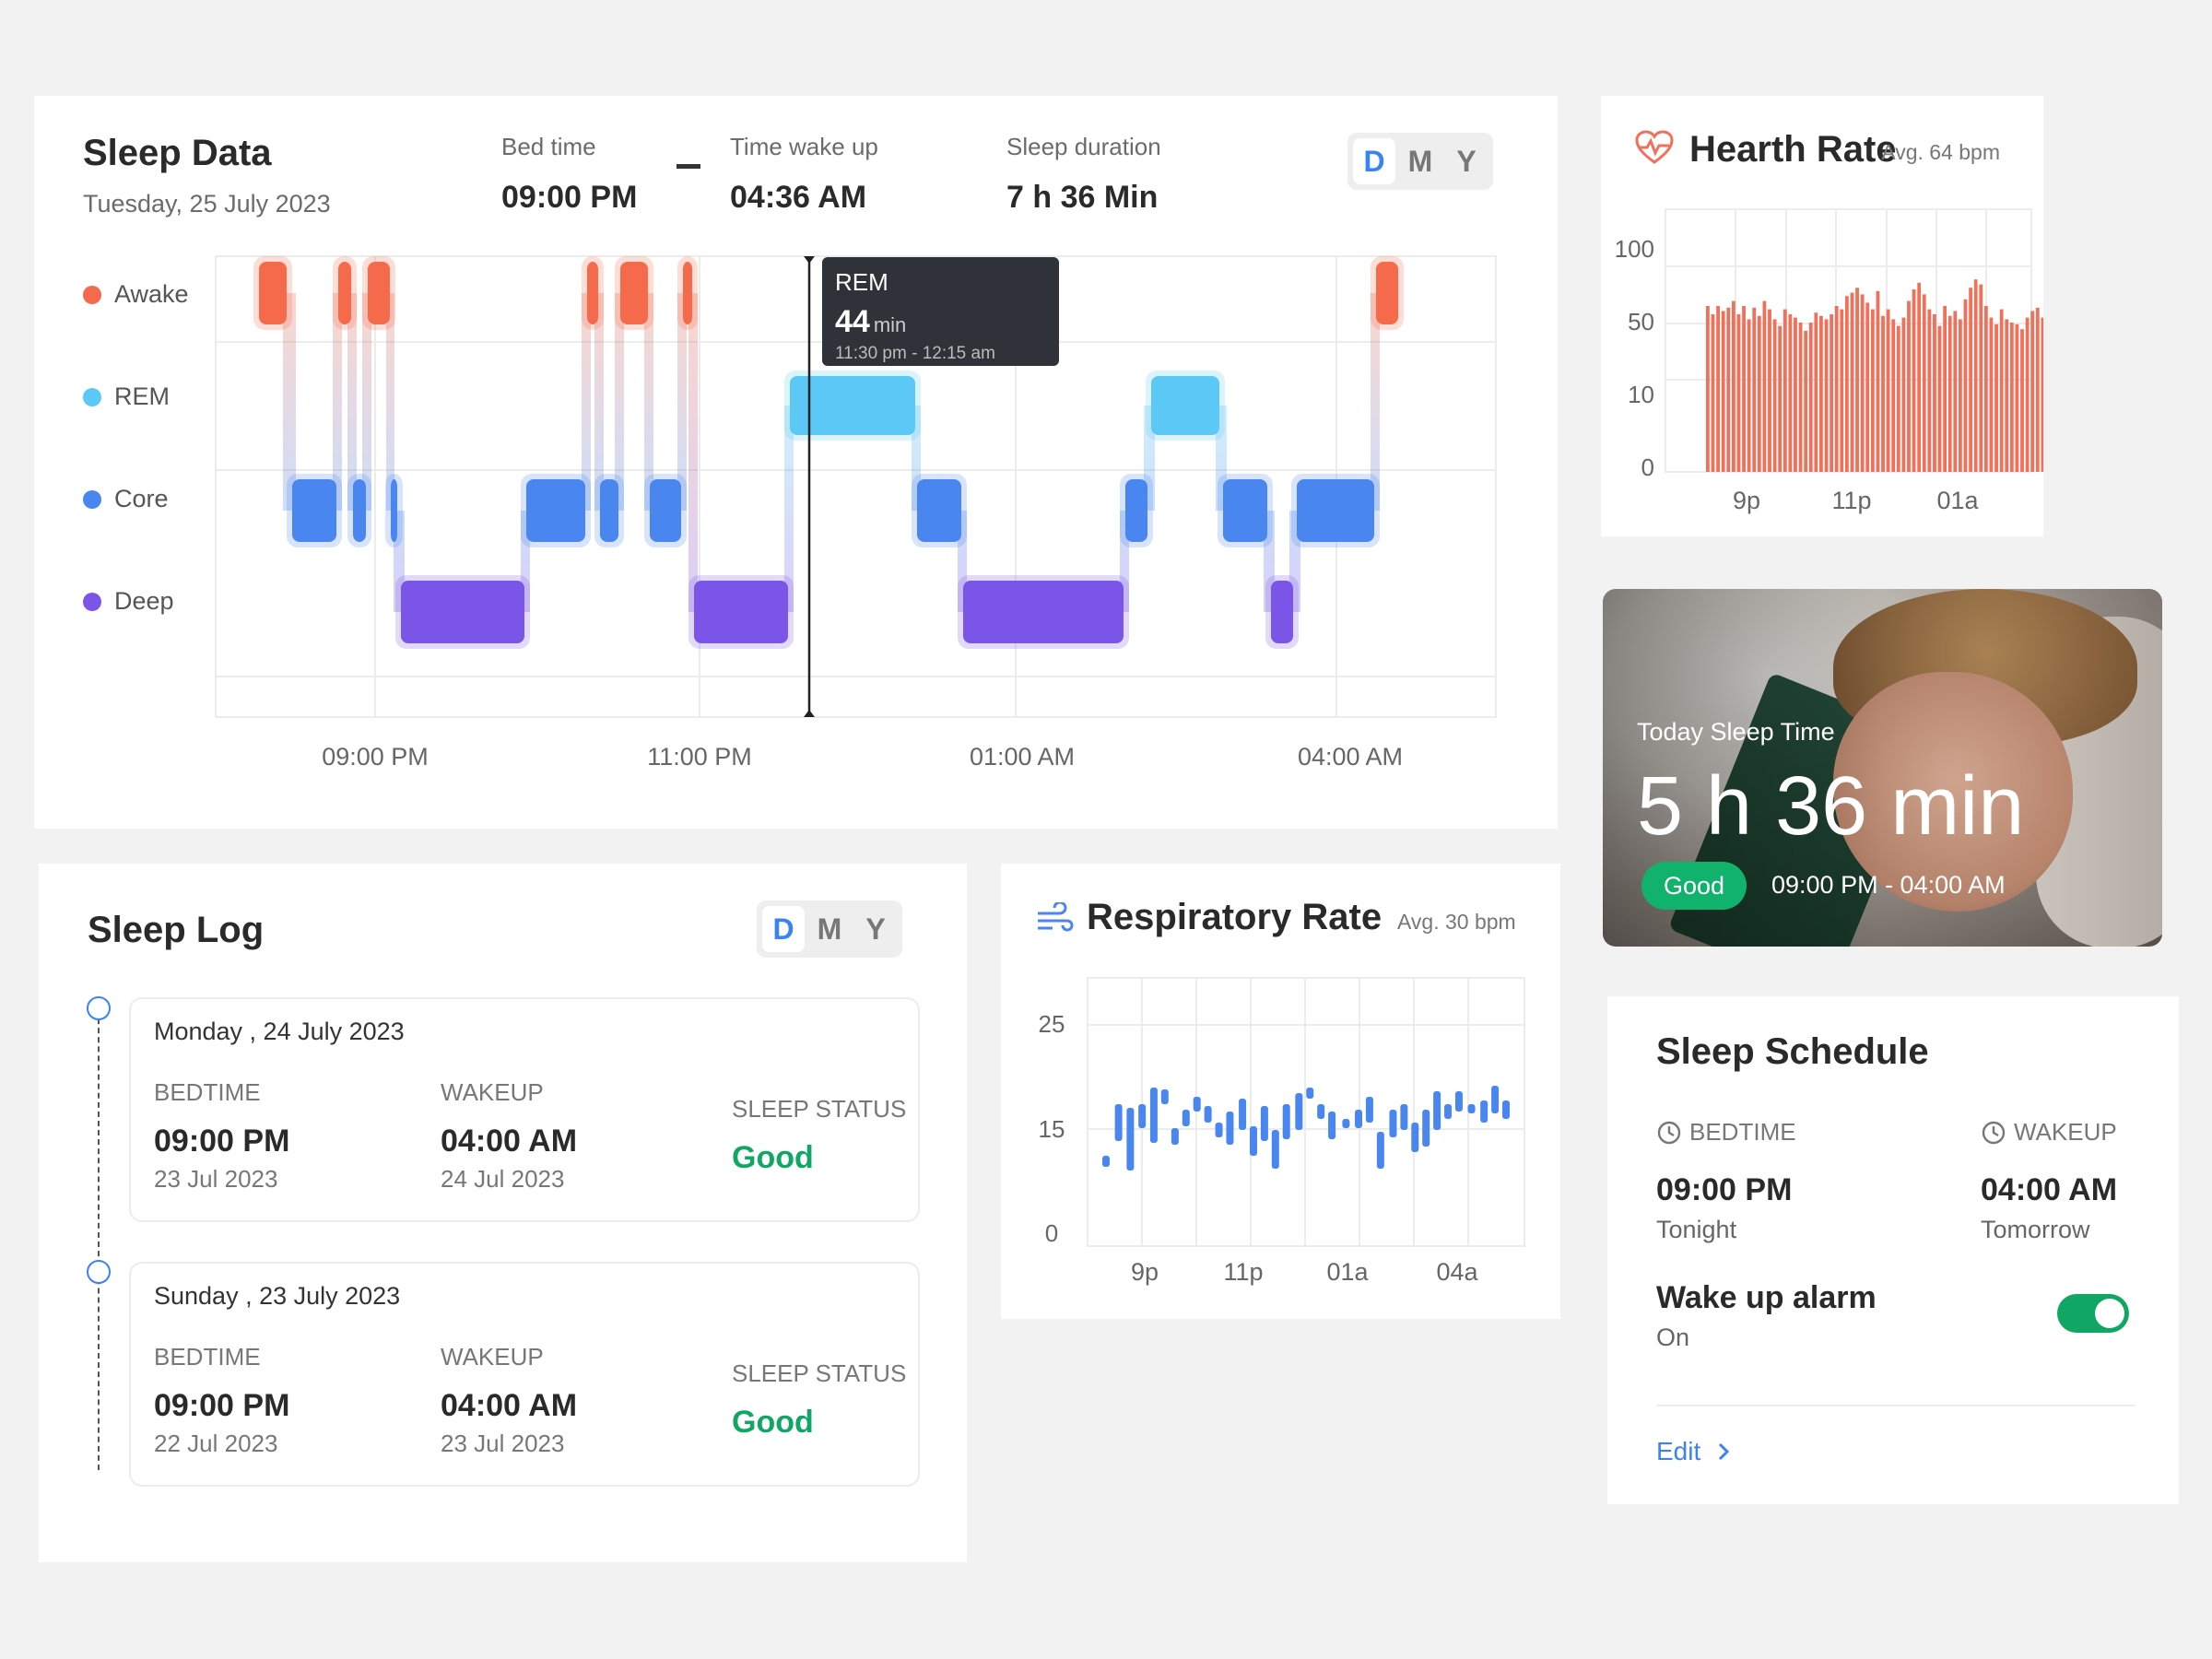 This screenshot has height=1659, width=2212. I want to click on core-dot-icon, so click(92, 499).